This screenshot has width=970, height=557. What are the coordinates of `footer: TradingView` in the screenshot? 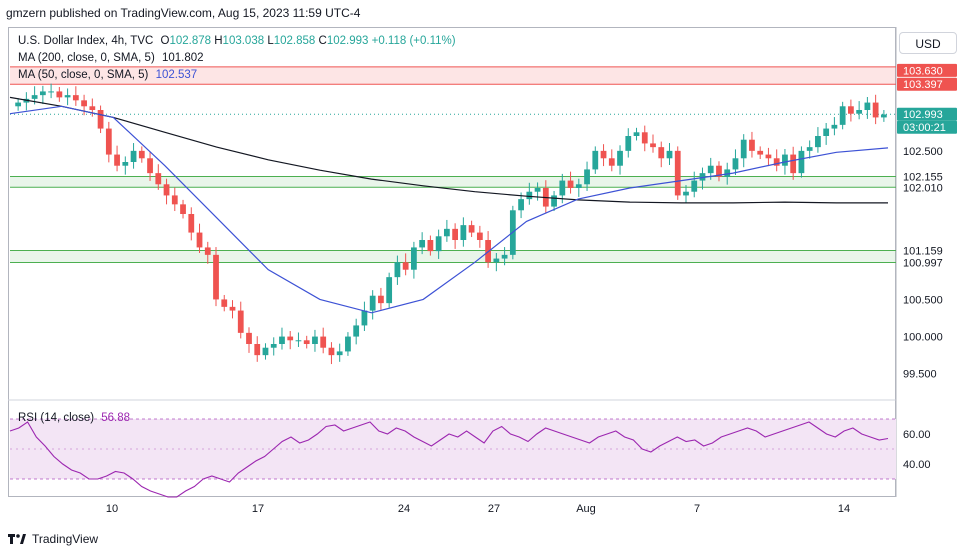 It's located at (53, 539).